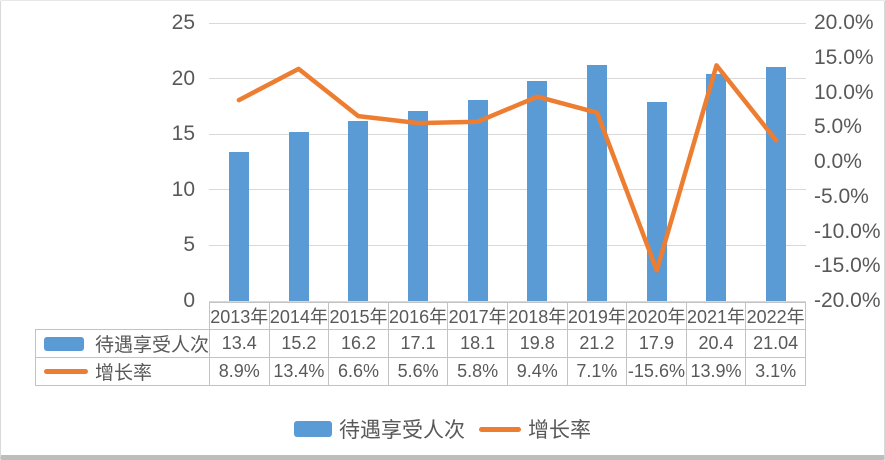  What do you see at coordinates (402, 430) in the screenshot?
I see `legend-label-bar: 待遇享受人次` at bounding box center [402, 430].